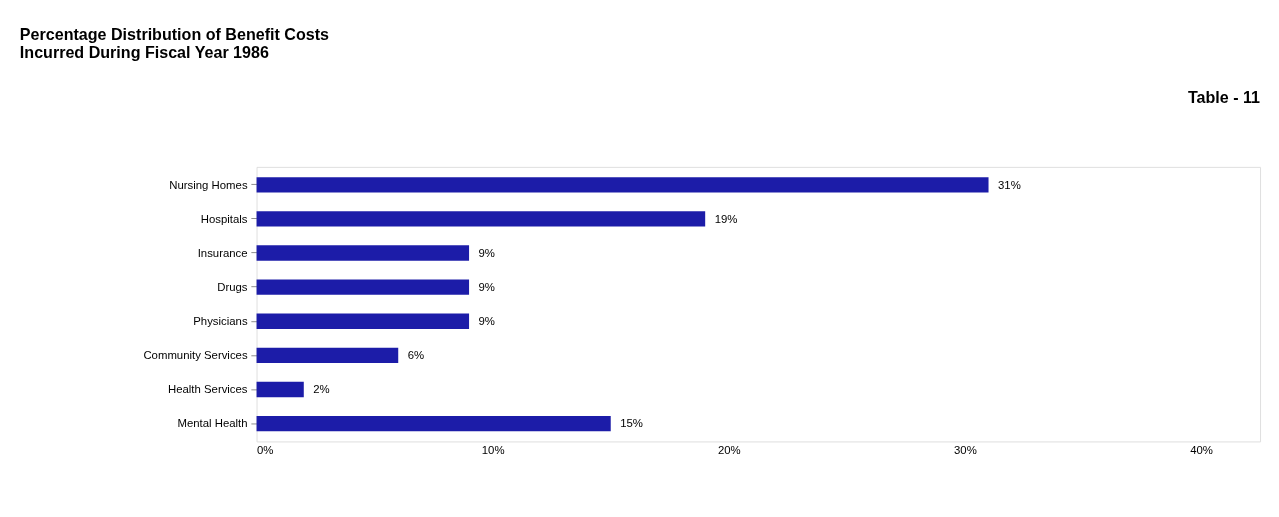  What do you see at coordinates (208, 184) in the screenshot?
I see `y-tick-label: Nursing Homes` at bounding box center [208, 184].